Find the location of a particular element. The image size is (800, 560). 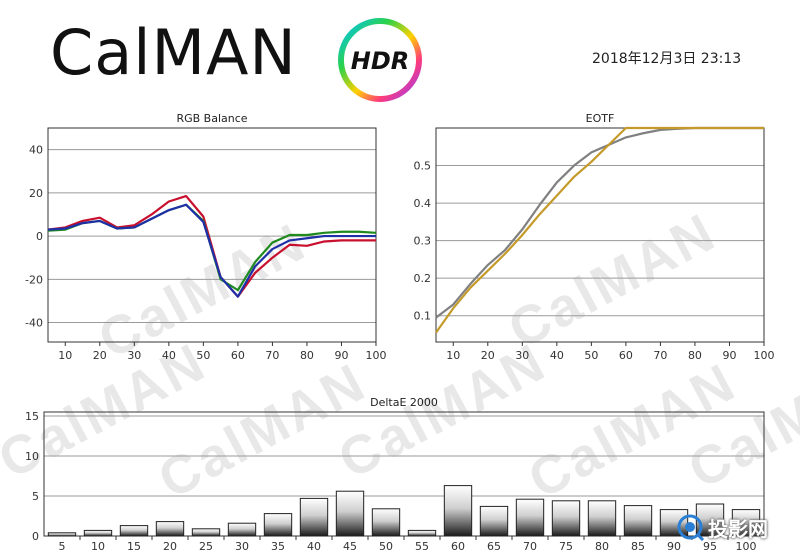

eotf-title: EOTF is located at coordinates (600, 118).